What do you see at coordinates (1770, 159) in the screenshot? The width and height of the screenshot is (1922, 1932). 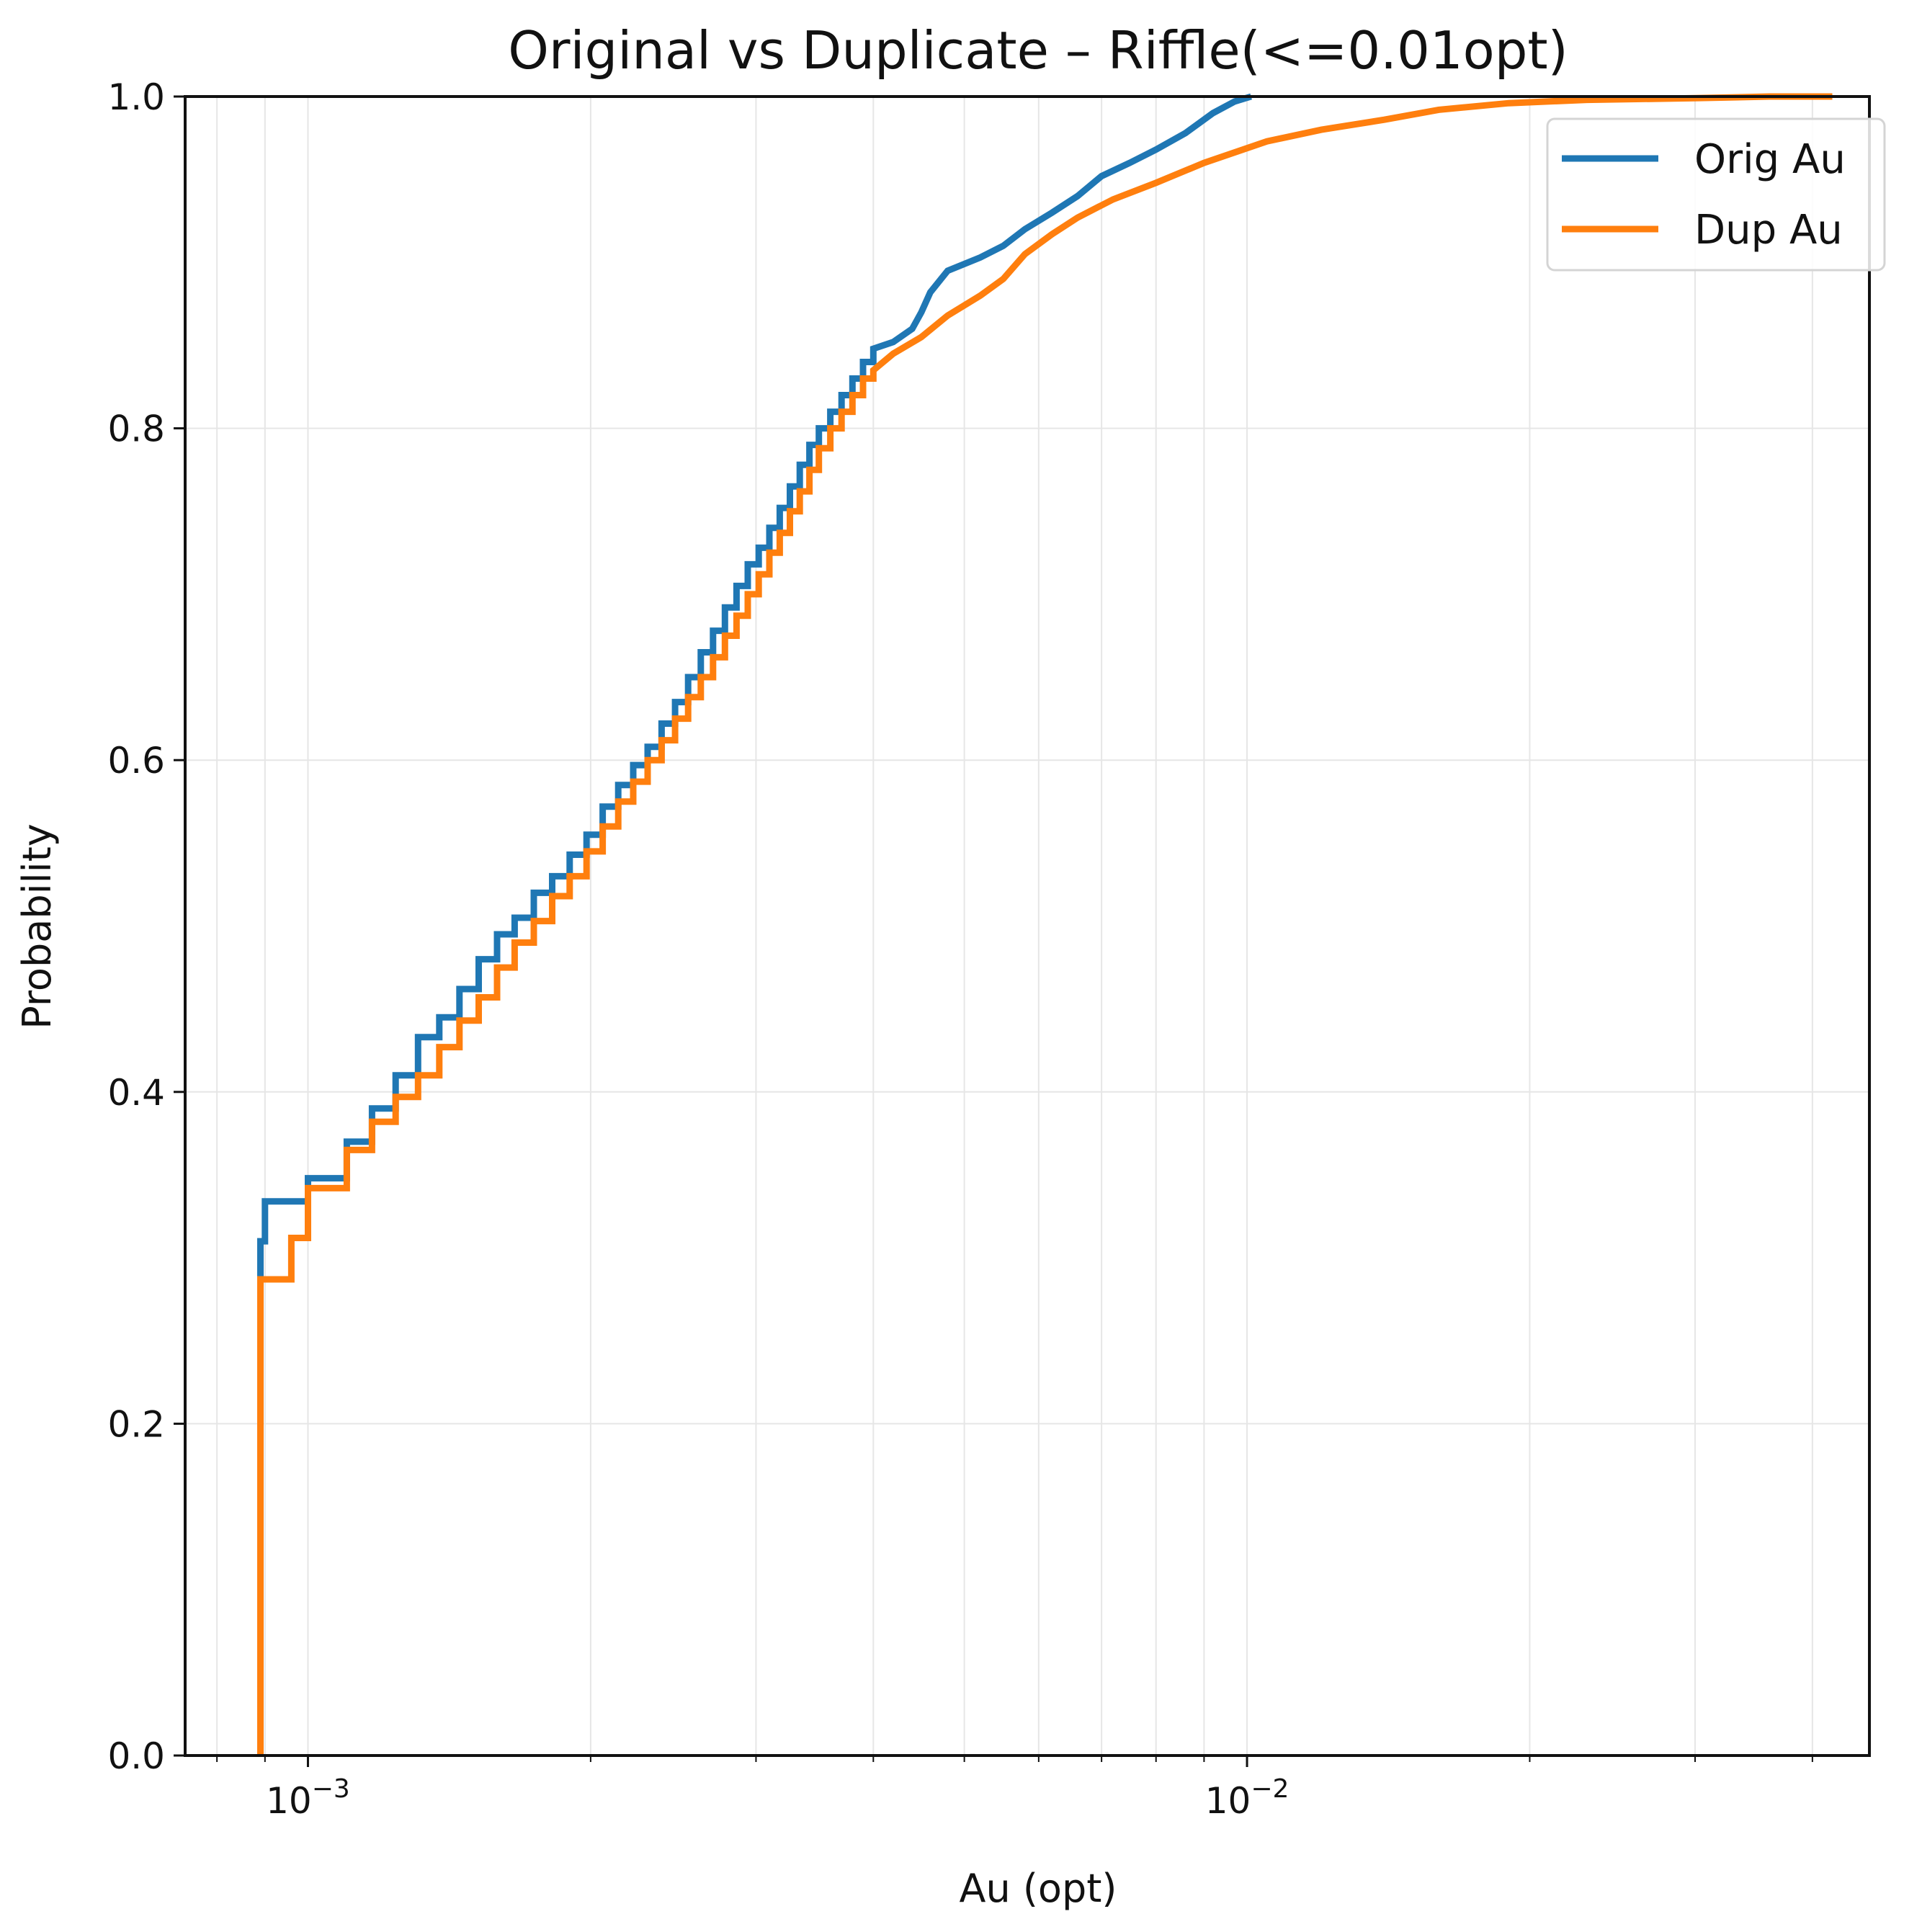 I see `legend-label-orig-au: Orig Au` at bounding box center [1770, 159].